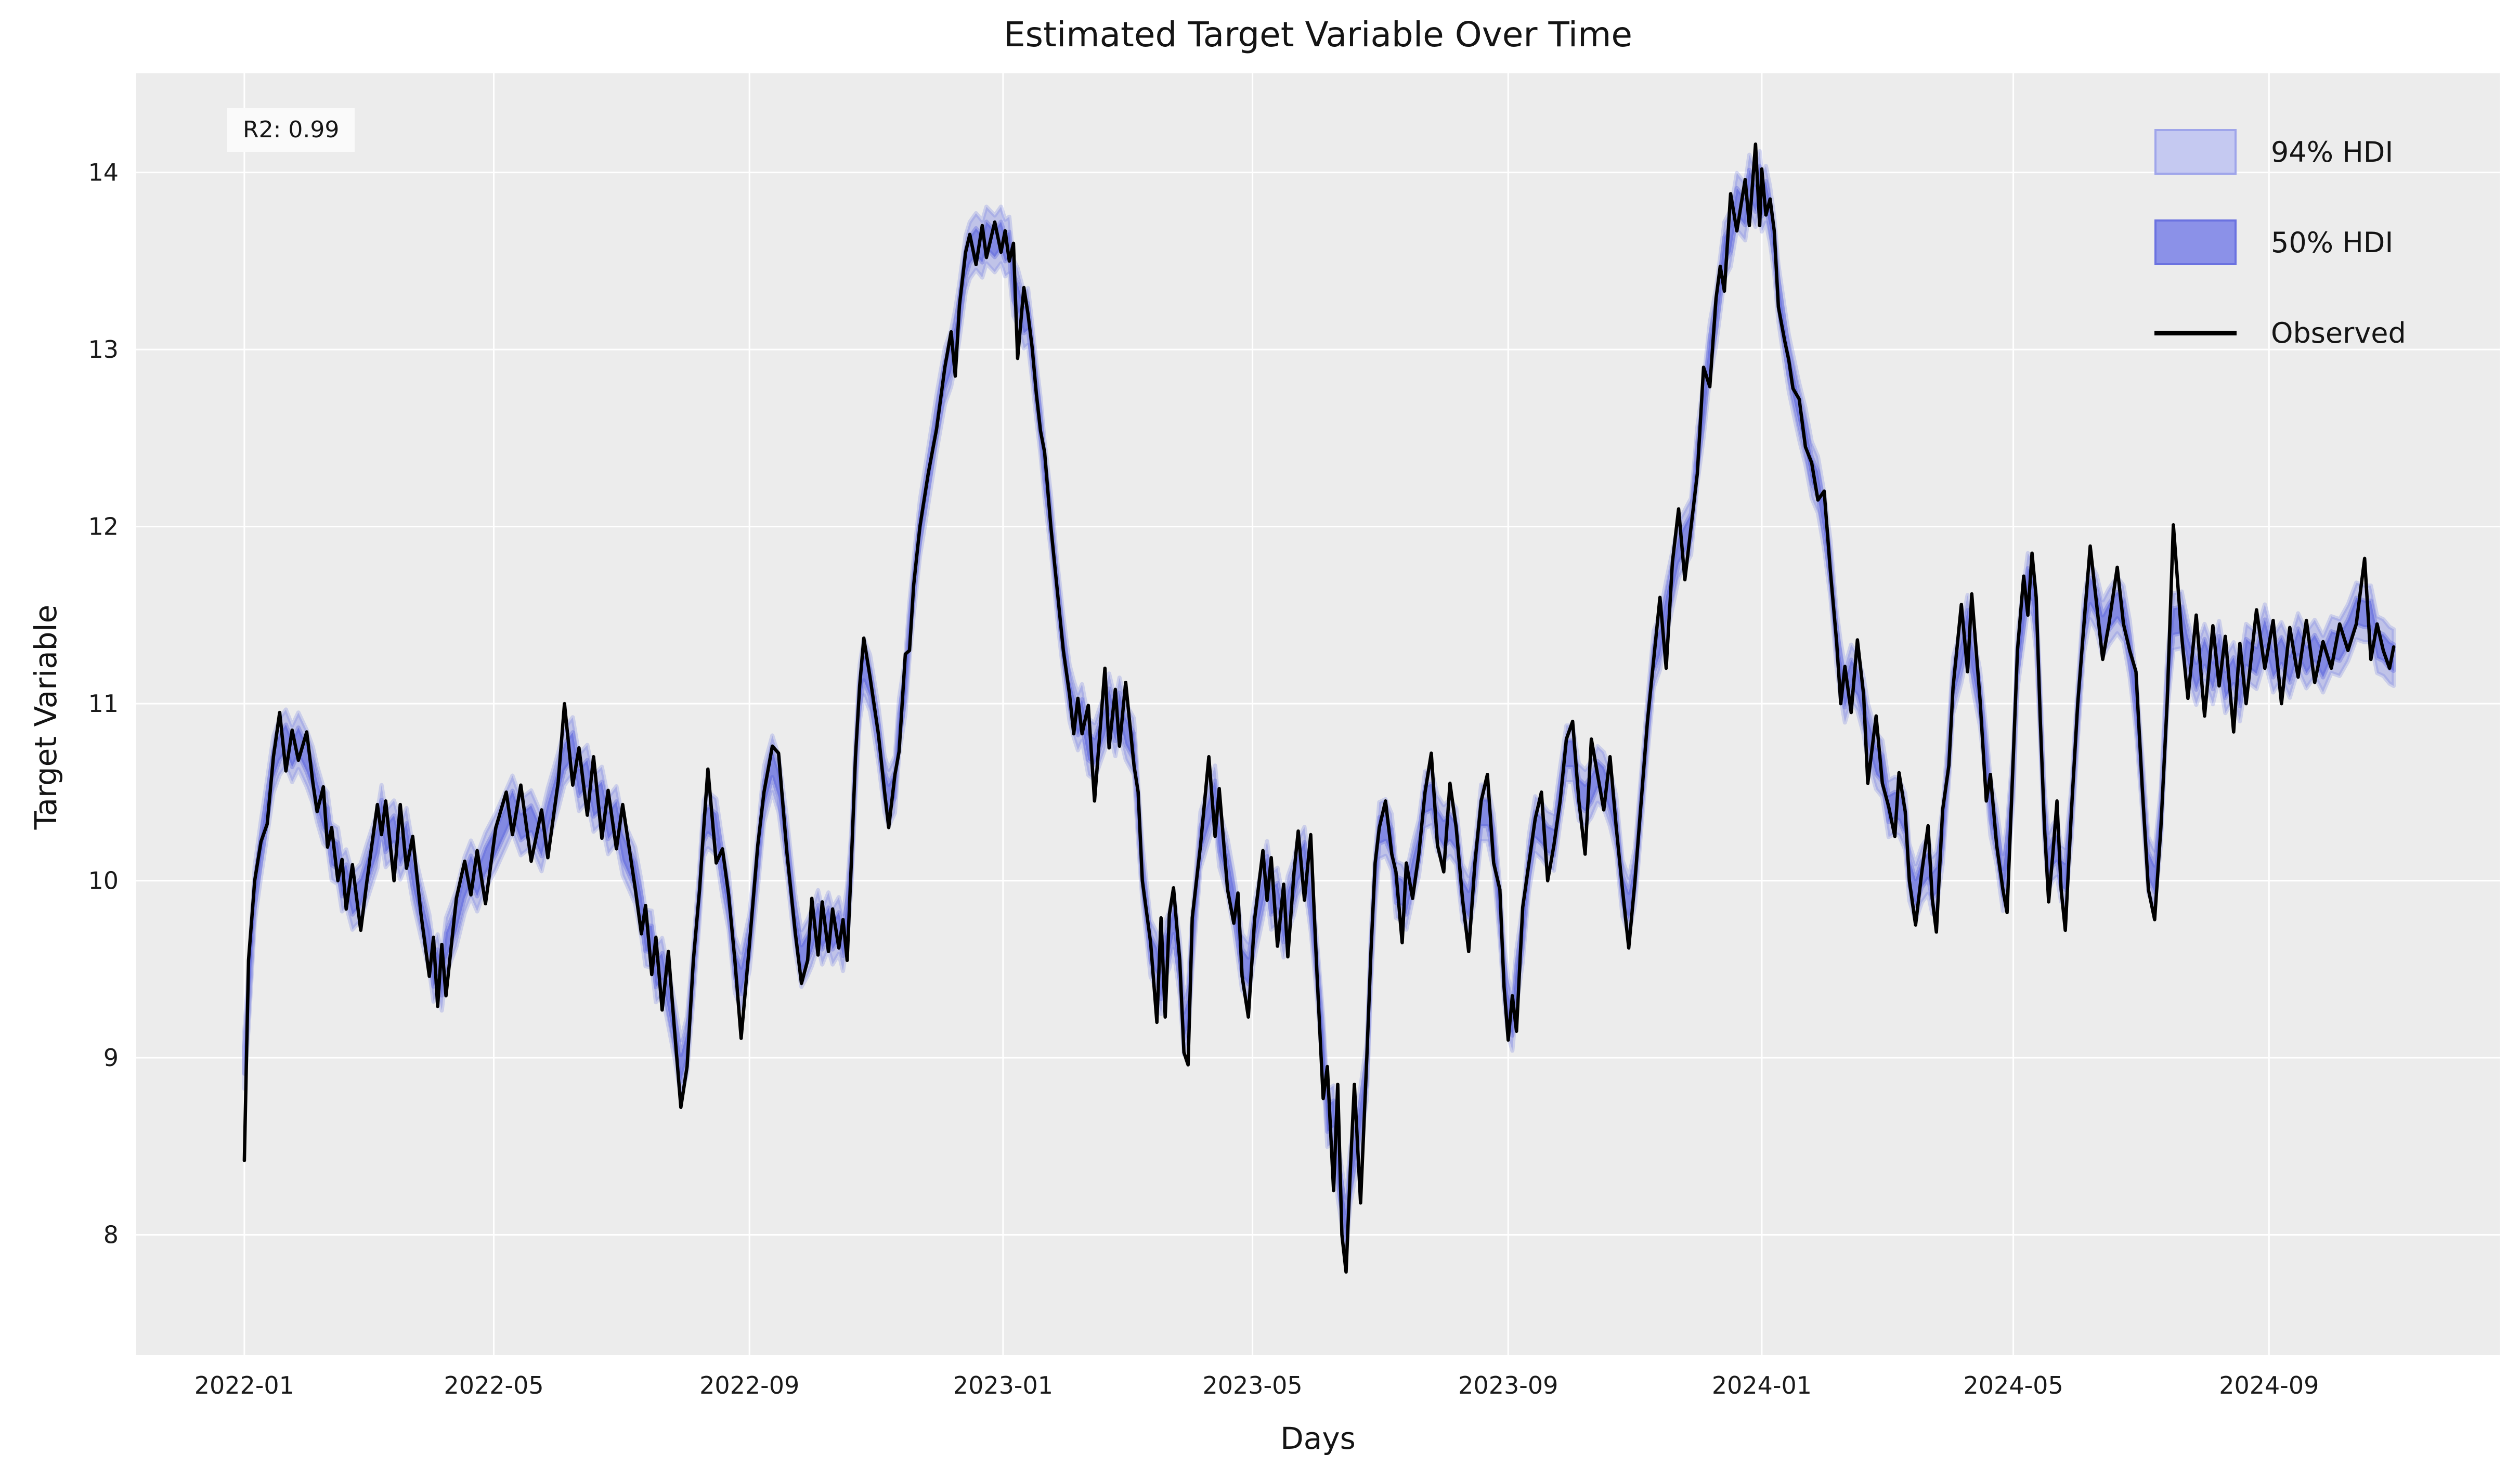 Image resolution: width=2520 pixels, height=1480 pixels. Describe the element at coordinates (111, 1235) in the screenshot. I see `y-tick-label-8: 8` at that location.